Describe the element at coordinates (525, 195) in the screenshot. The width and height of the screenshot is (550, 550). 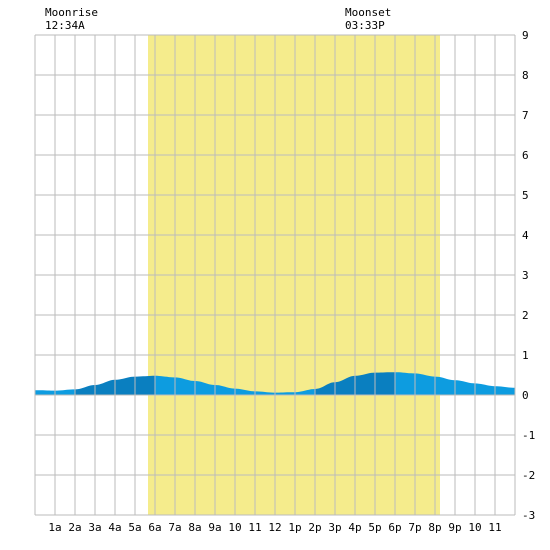
I see `y-tick-label: 5` at that location.